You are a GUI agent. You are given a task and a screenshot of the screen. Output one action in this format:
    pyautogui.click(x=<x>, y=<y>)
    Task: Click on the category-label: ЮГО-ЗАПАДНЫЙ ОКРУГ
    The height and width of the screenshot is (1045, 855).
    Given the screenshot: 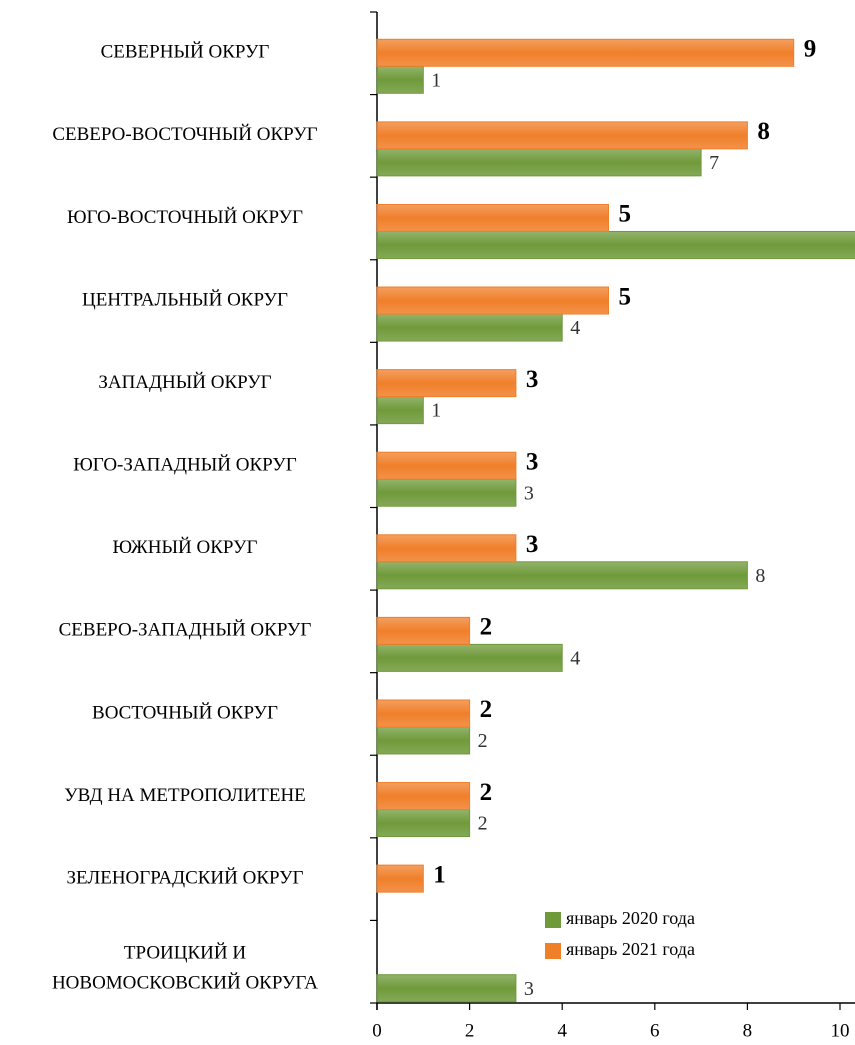 What is the action you would take?
    pyautogui.click(x=184, y=465)
    